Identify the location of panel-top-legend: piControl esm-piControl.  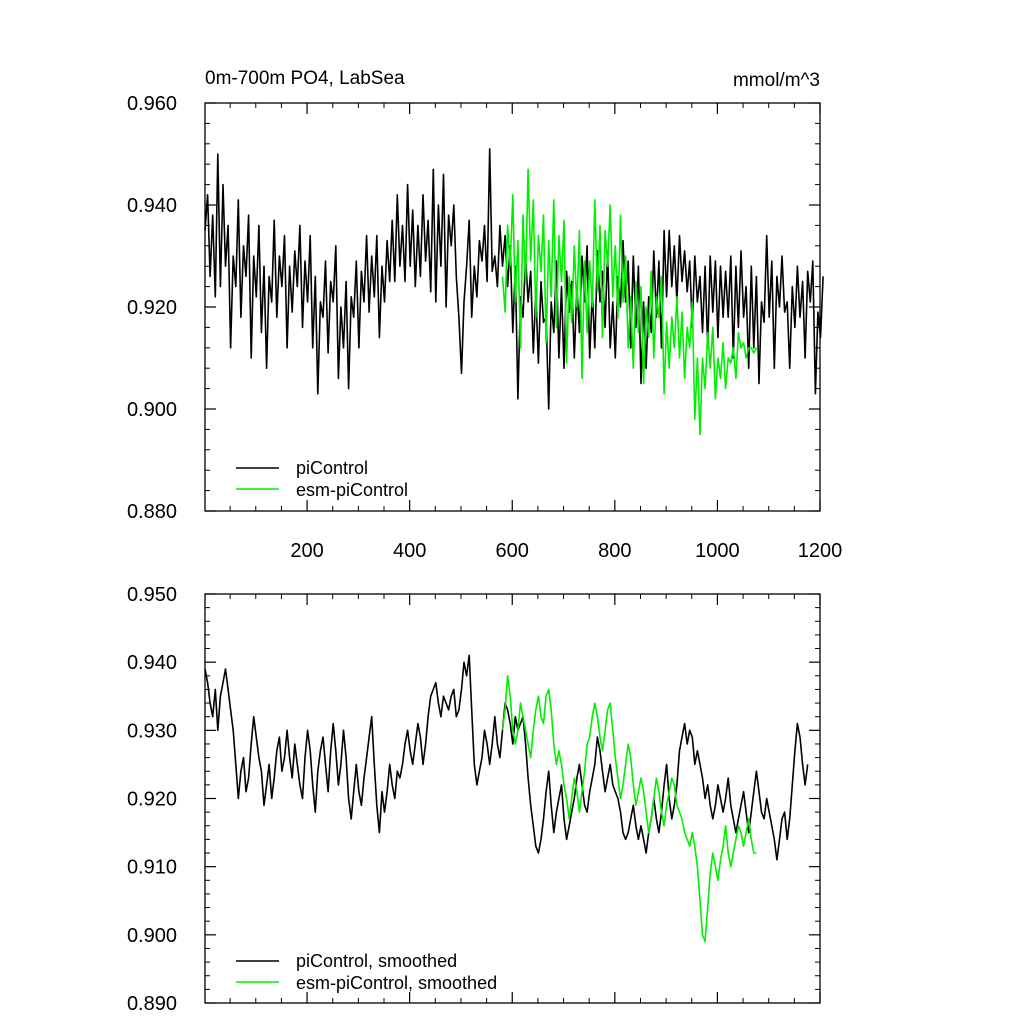
(322, 479).